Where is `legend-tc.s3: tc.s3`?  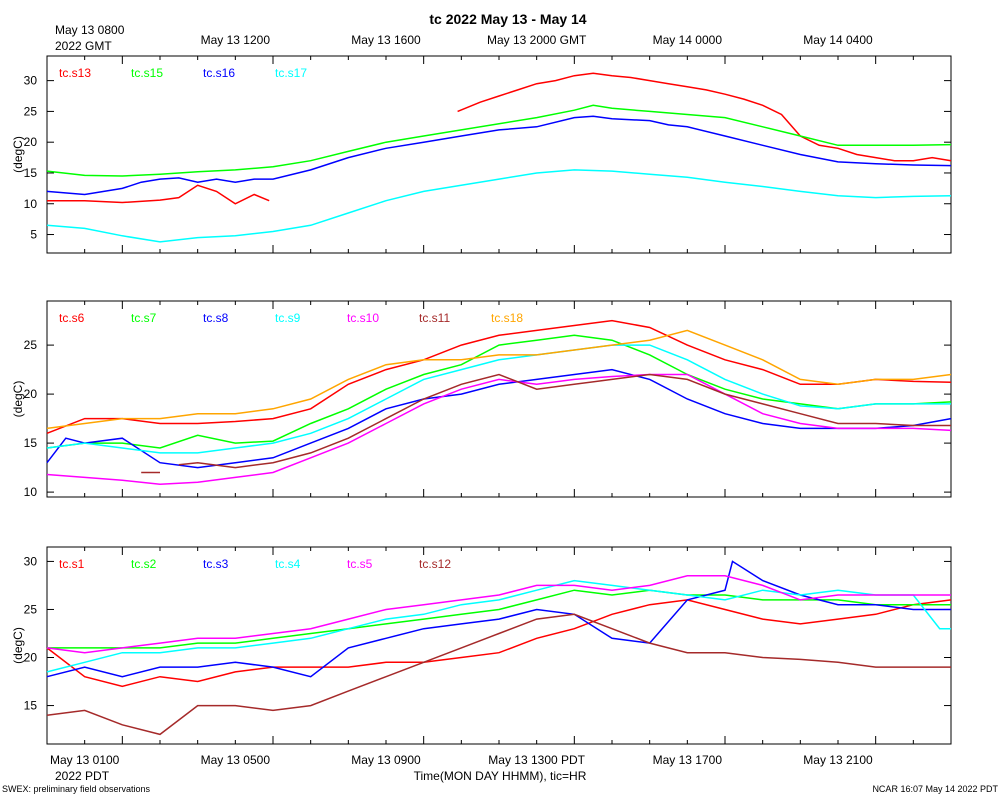
legend-tc.s3: tc.s3 is located at coordinates (216, 564).